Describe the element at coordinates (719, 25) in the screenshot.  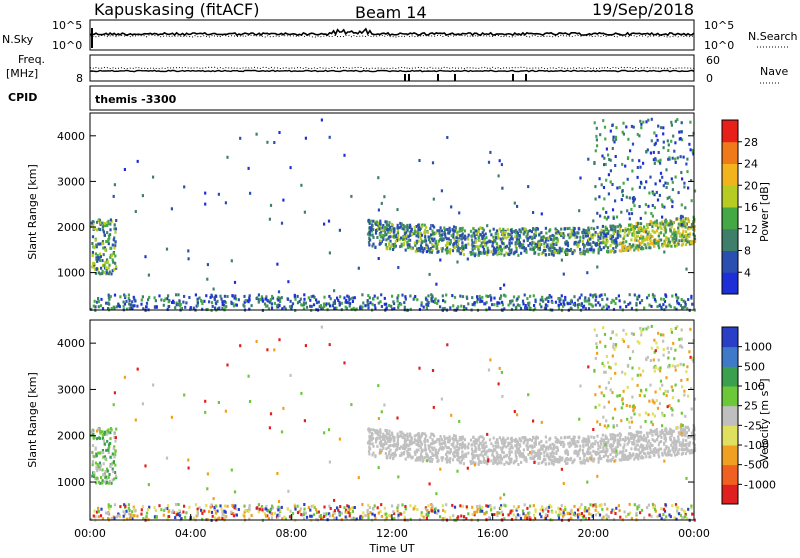
I see `noise-tick-right-top: 10^5` at that location.